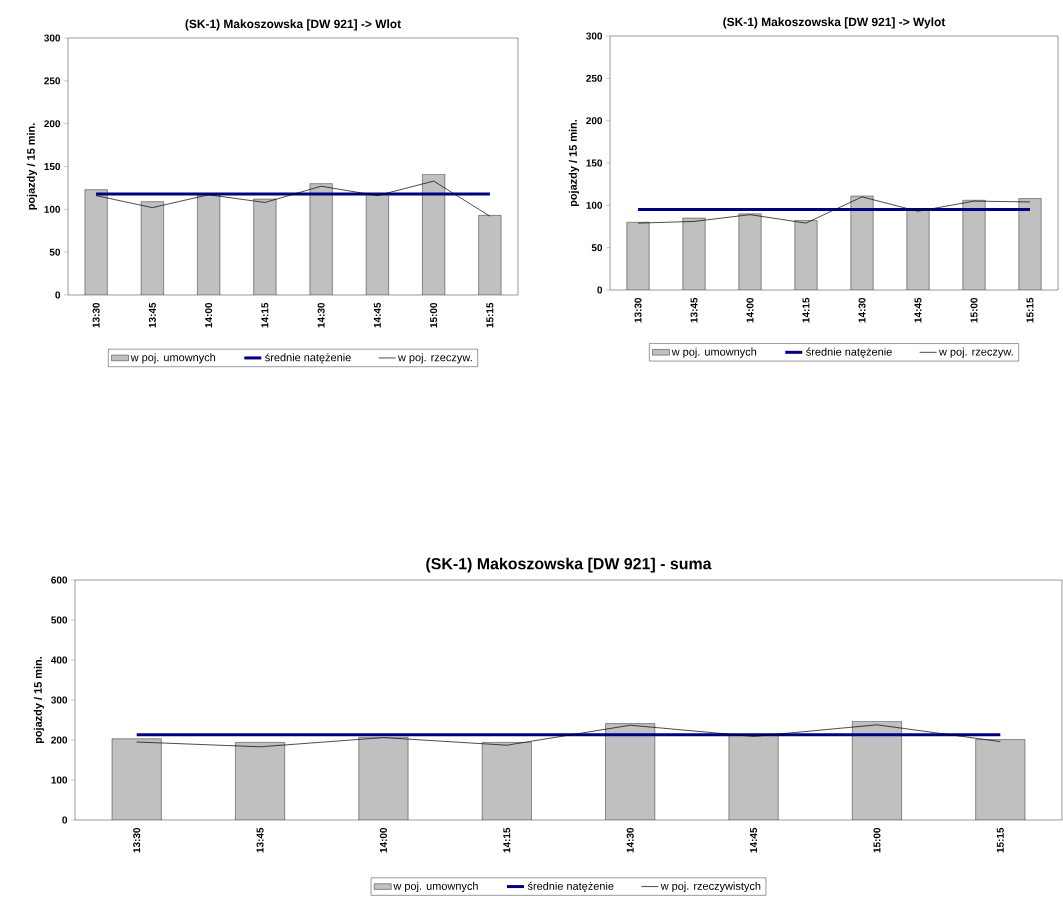 The image size is (1063, 918). Describe the element at coordinates (293, 25) in the screenshot. I see `chart-title: (SK-1) Makoszowska [DW 921] -> Wlot` at that location.